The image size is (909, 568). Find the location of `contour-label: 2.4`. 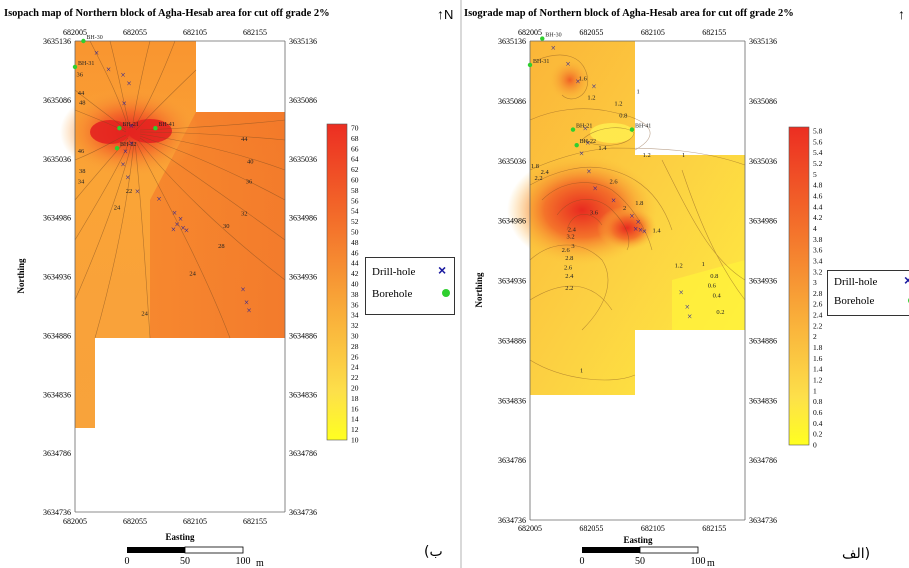

contour-label: 2.4 is located at coordinates (545, 172).